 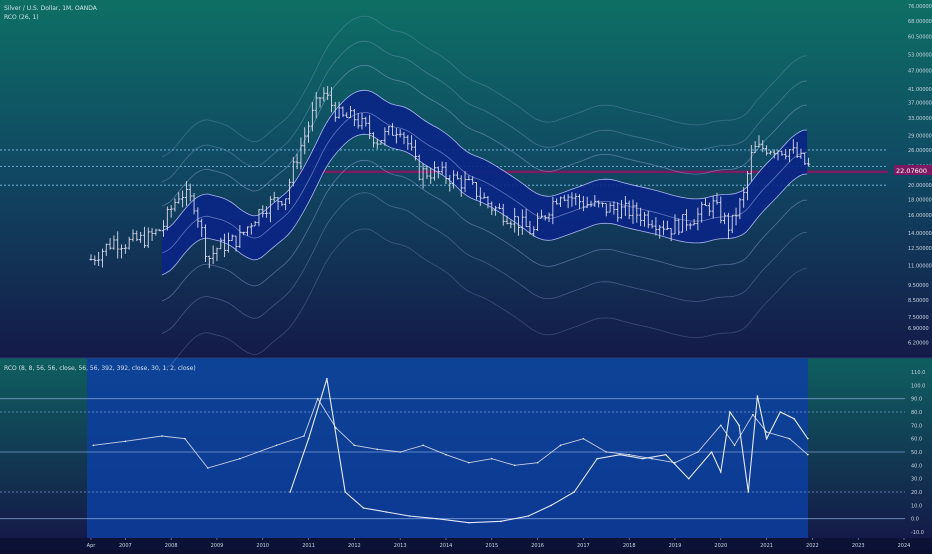 I want to click on rco-tick-label: 0.0, so click(x=915, y=520).